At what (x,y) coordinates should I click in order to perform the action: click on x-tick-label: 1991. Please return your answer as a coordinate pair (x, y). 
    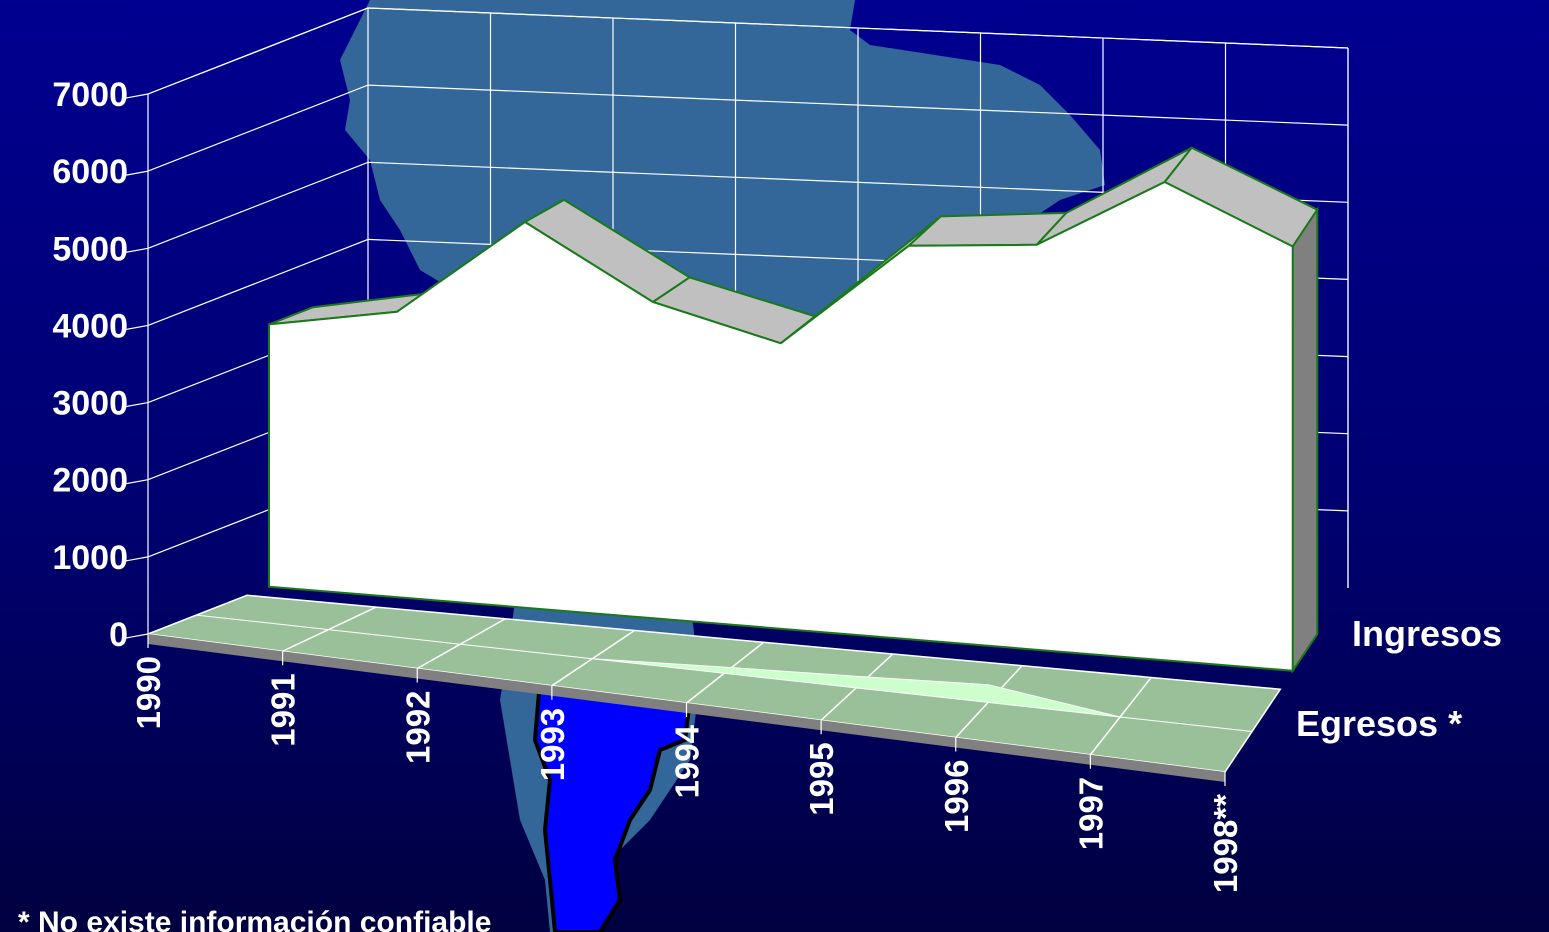
    Looking at the image, I should click on (283, 709).